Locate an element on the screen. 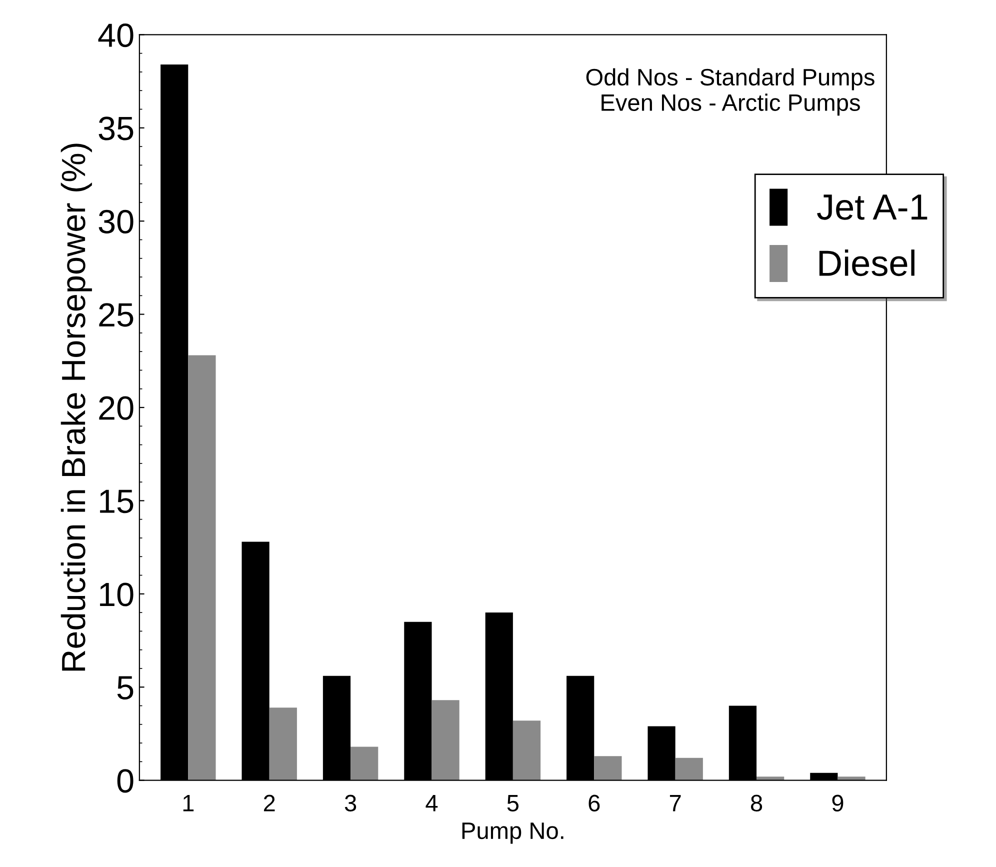  x-tick-label: 2 is located at coordinates (269, 803).